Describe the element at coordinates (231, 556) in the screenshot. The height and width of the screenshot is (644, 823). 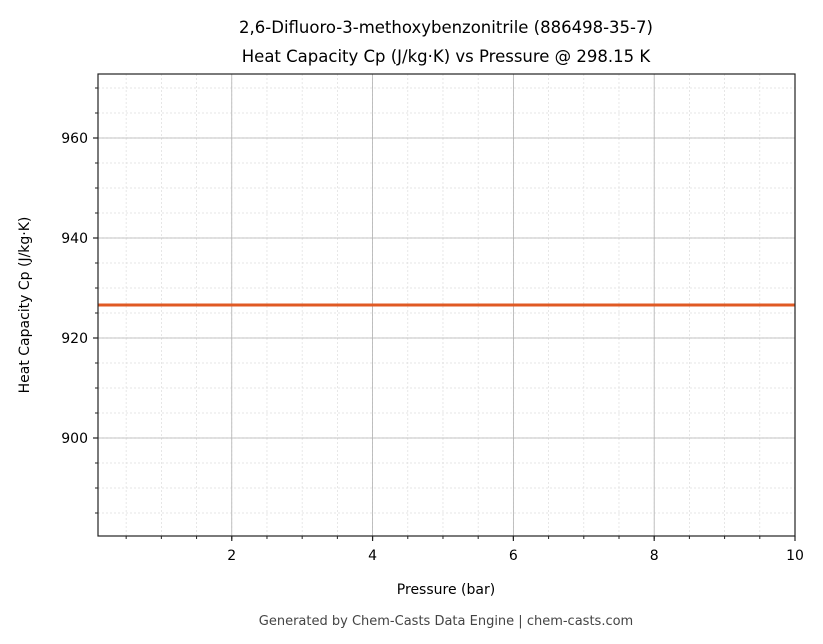
I see `x-tick-label: 2` at that location.